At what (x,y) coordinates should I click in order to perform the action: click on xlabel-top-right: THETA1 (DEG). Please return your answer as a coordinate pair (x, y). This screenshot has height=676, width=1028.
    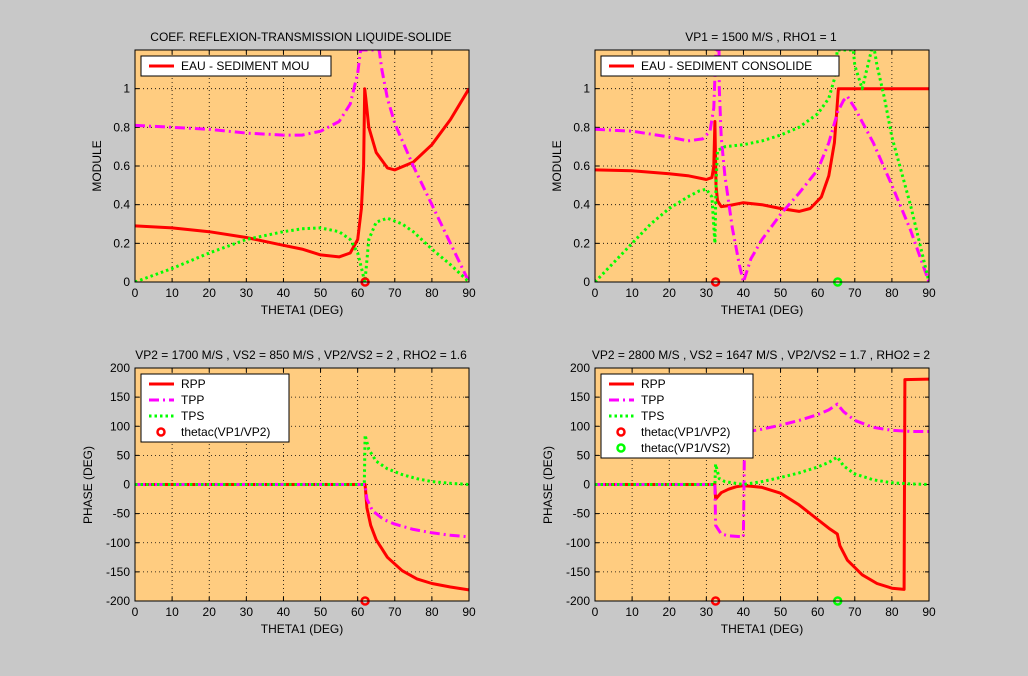
    Looking at the image, I should click on (762, 310).